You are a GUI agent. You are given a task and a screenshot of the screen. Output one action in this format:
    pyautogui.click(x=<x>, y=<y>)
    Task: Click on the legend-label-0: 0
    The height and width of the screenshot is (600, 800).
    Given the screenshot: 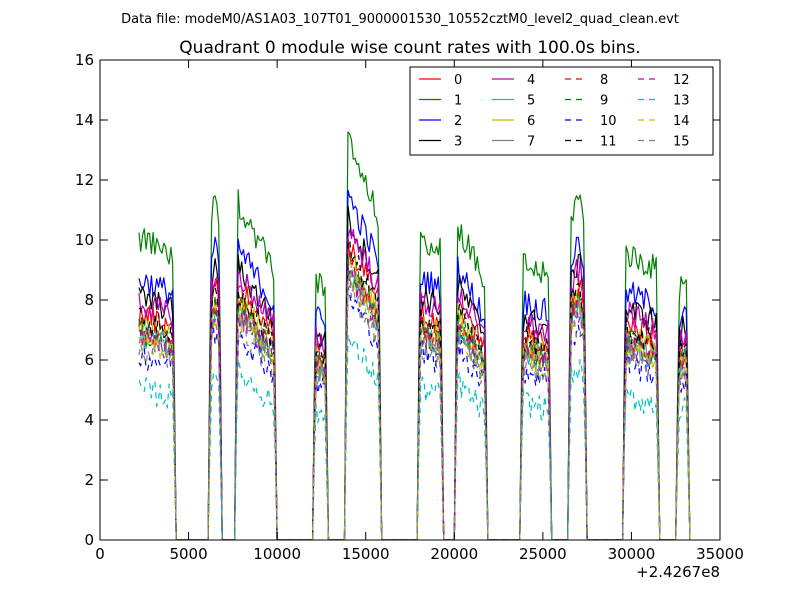 What is the action you would take?
    pyautogui.click(x=458, y=80)
    